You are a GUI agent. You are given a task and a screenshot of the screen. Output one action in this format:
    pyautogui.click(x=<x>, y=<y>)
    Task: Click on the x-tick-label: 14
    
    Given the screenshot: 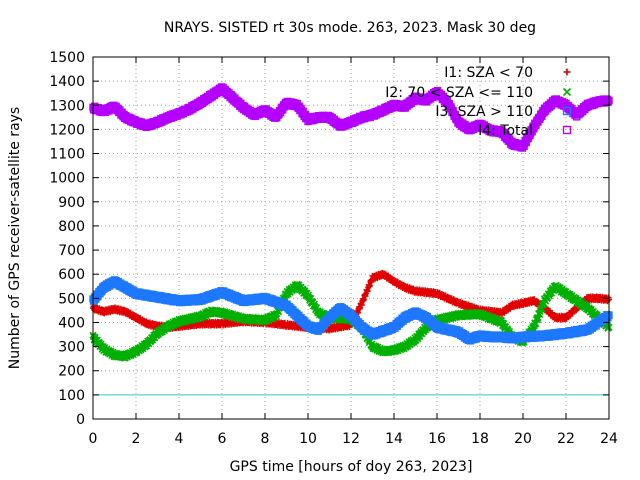 What is the action you would take?
    pyautogui.click(x=394, y=439)
    